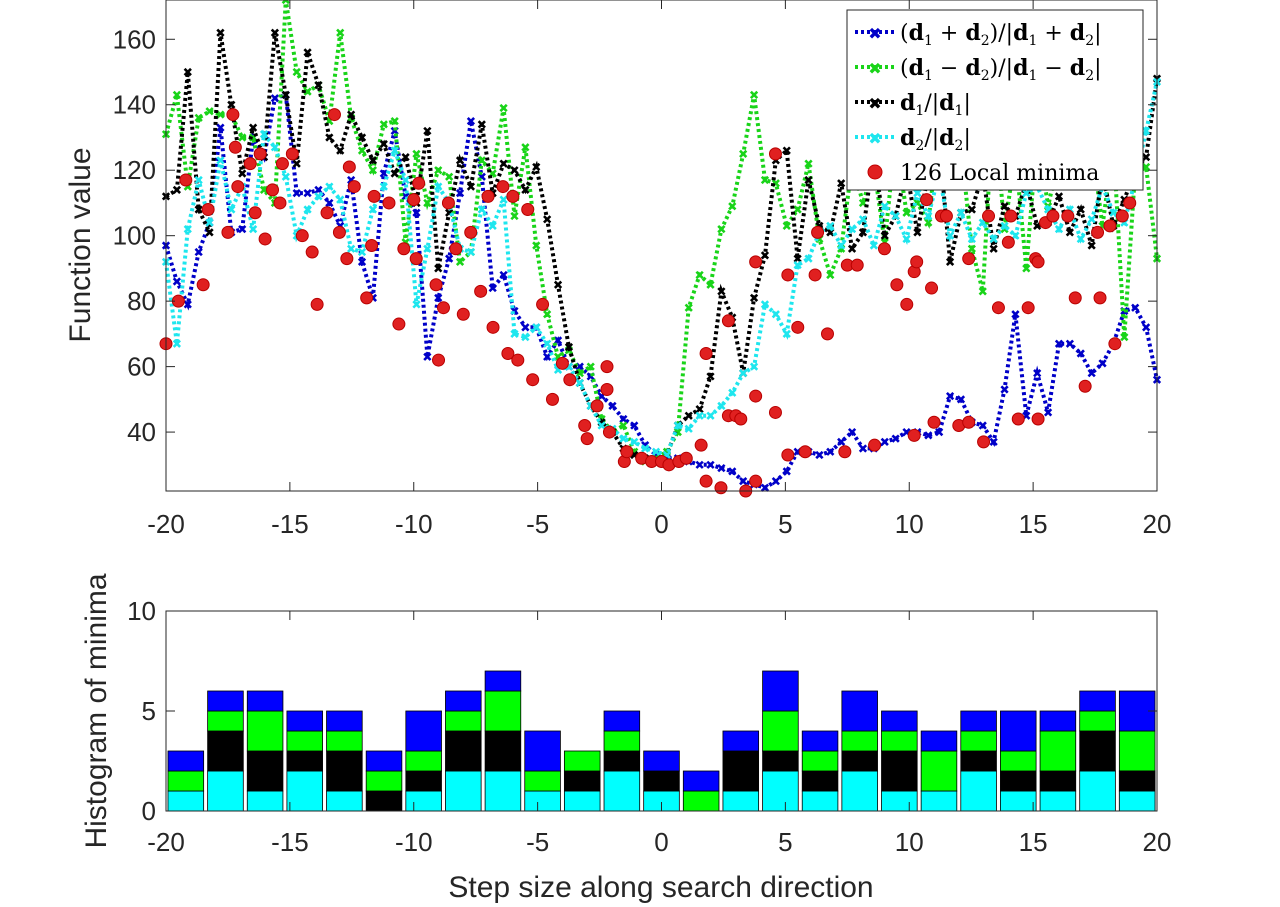 The height and width of the screenshot is (907, 1280). I want to click on legend-entry-d1: ✖ d1/|d1|, so click(913, 104).